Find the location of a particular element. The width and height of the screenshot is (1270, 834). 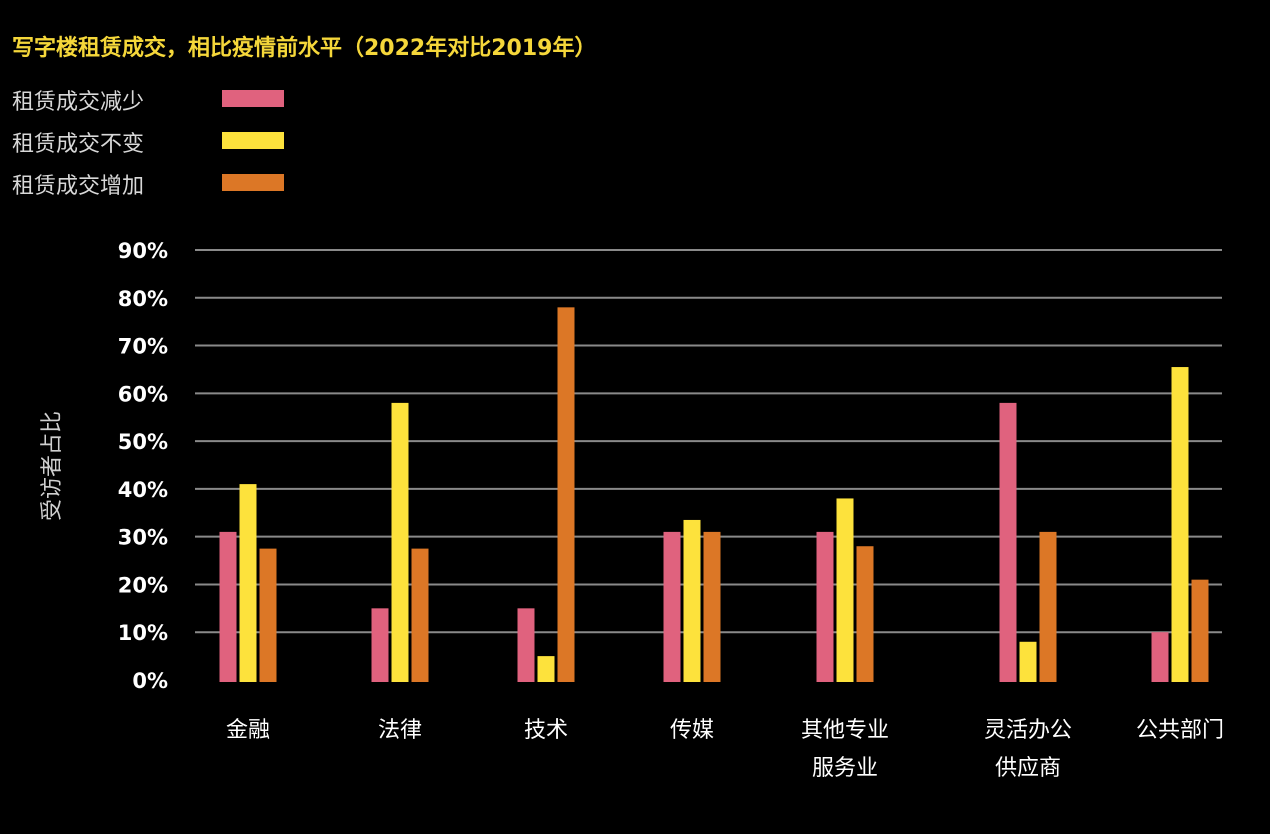

x-tick-label: 灵活办公 is located at coordinates (1028, 730).